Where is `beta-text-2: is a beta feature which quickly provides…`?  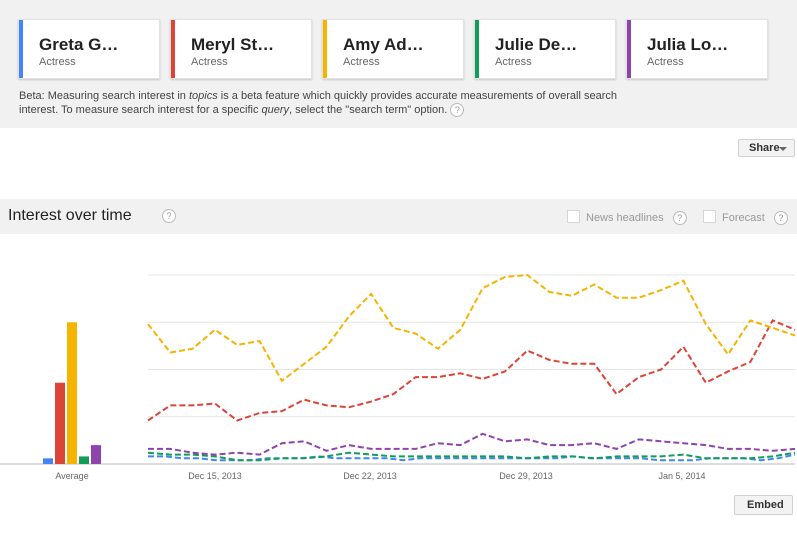
beta-text-2: is a beta feature which quickly provides… is located at coordinates (318, 103).